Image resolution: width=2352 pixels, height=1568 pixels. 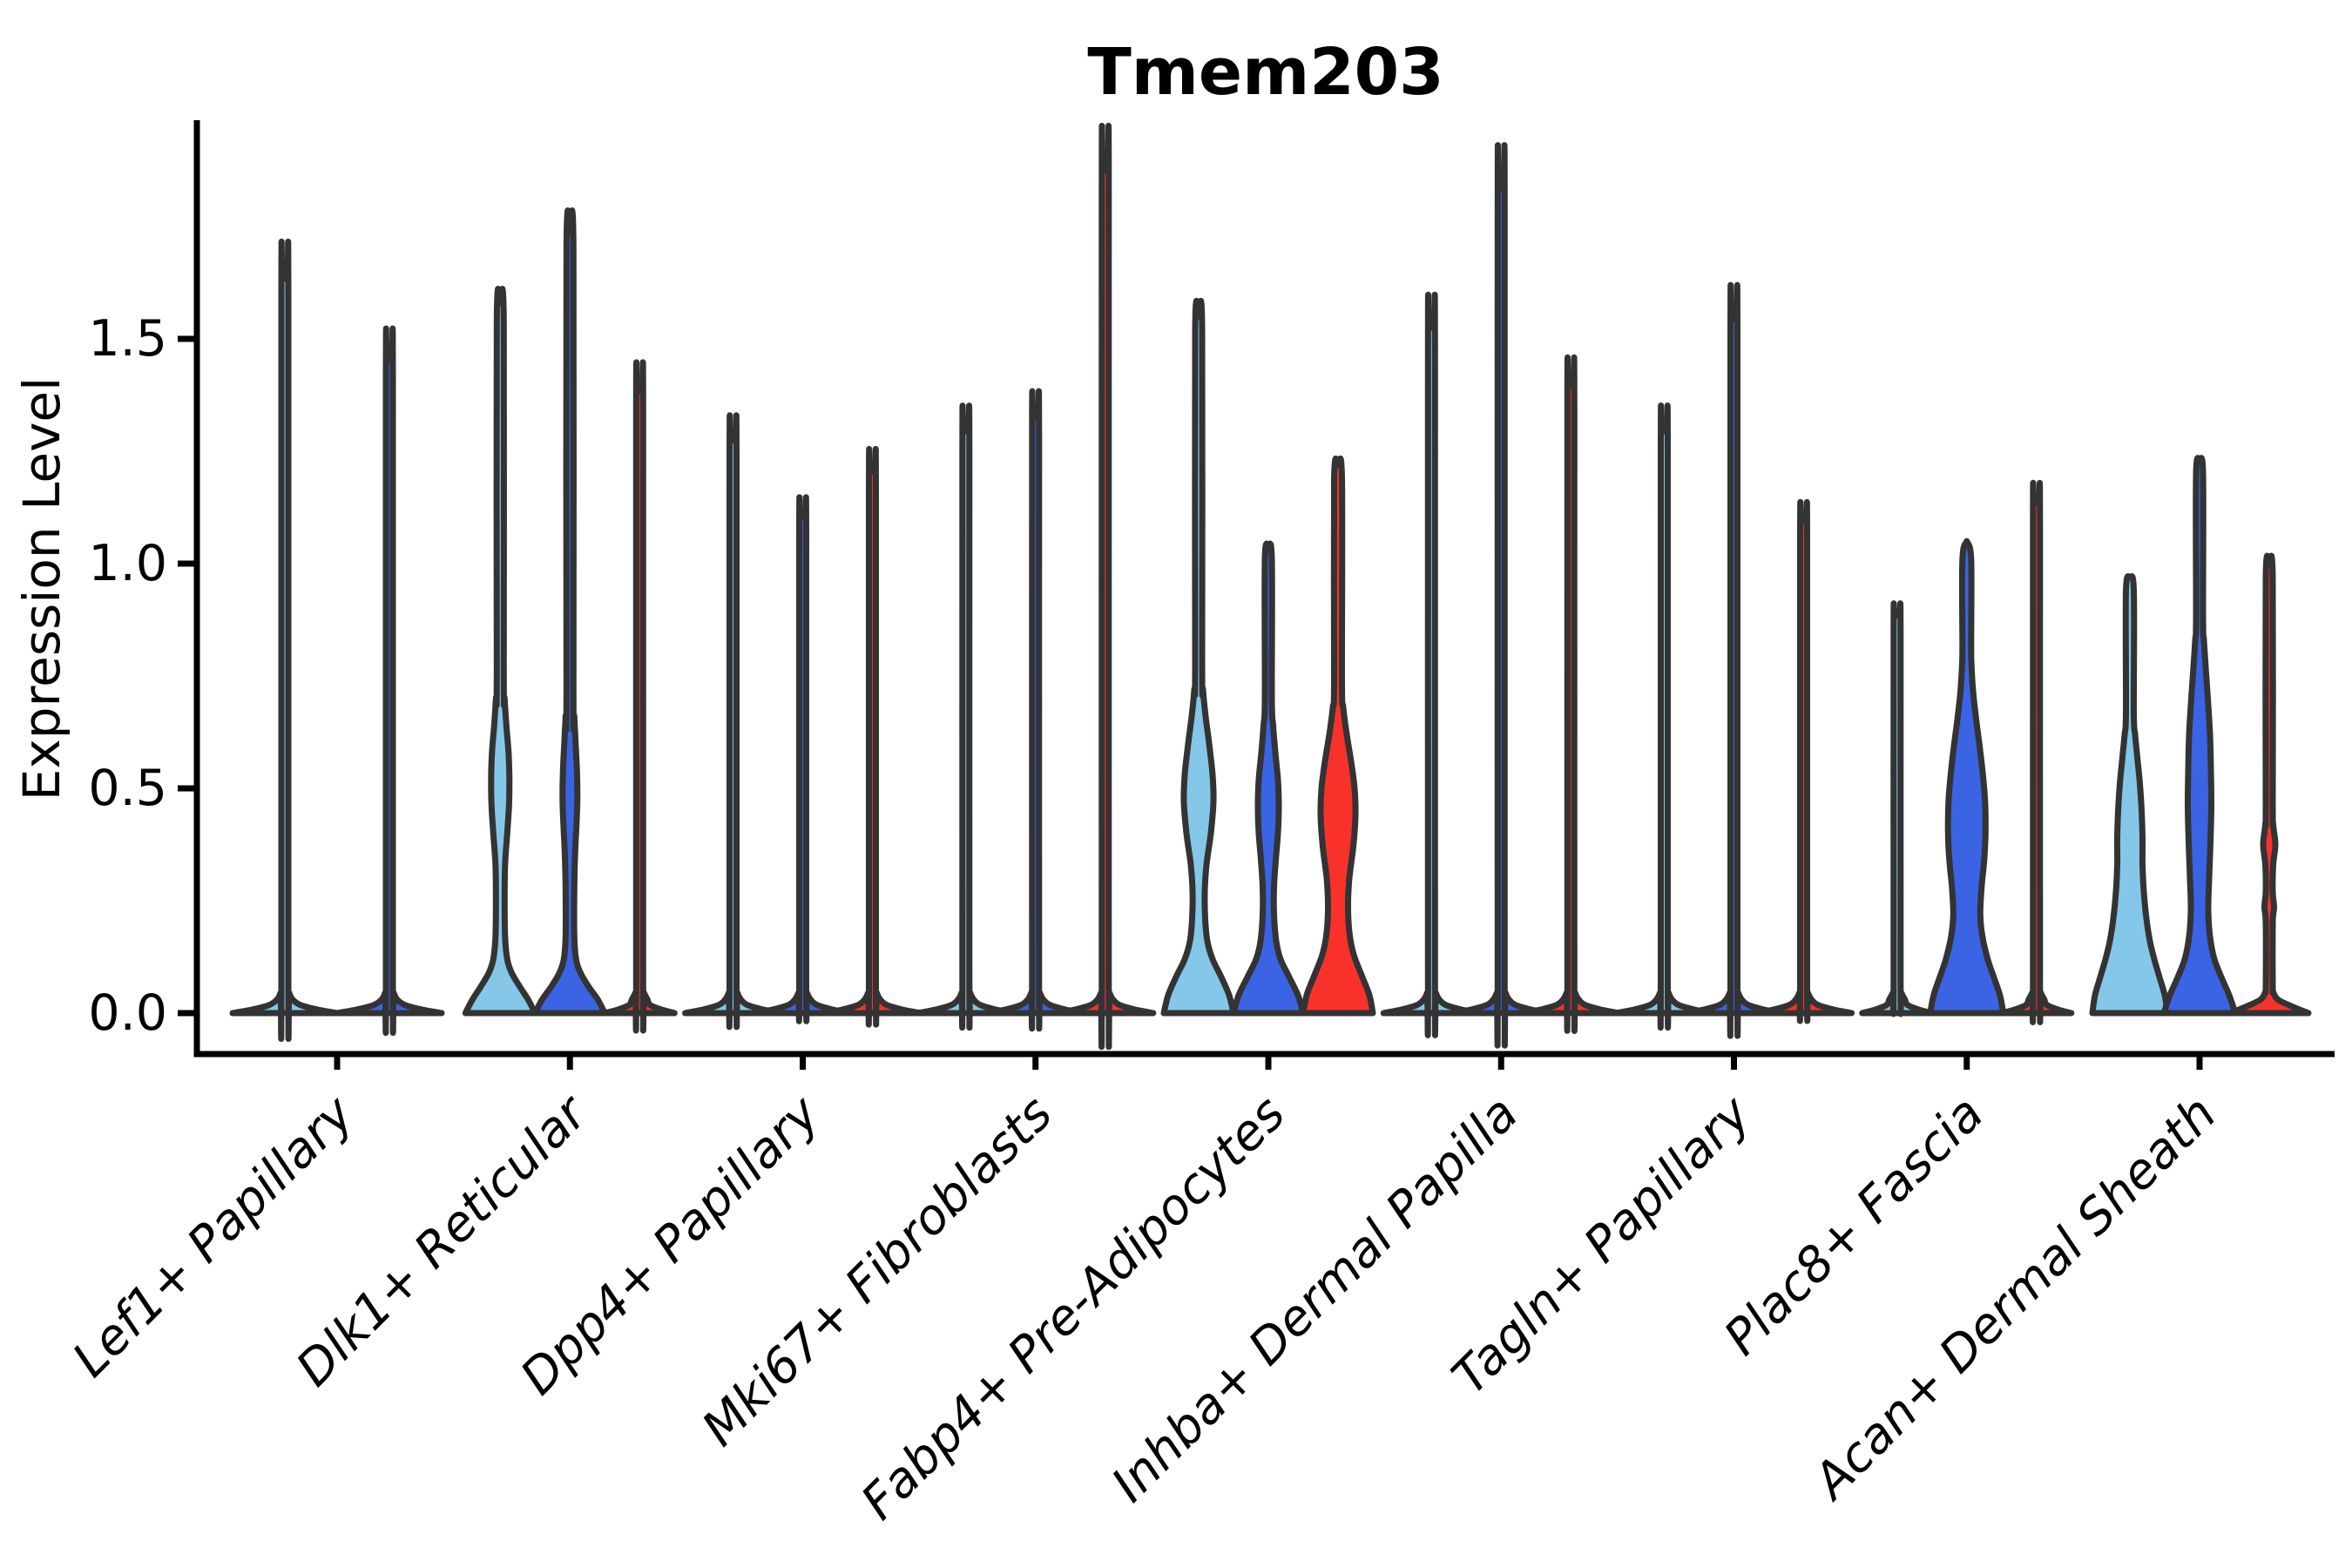 What do you see at coordinates (127, 564) in the screenshot?
I see `y-tick-label: 1.0` at bounding box center [127, 564].